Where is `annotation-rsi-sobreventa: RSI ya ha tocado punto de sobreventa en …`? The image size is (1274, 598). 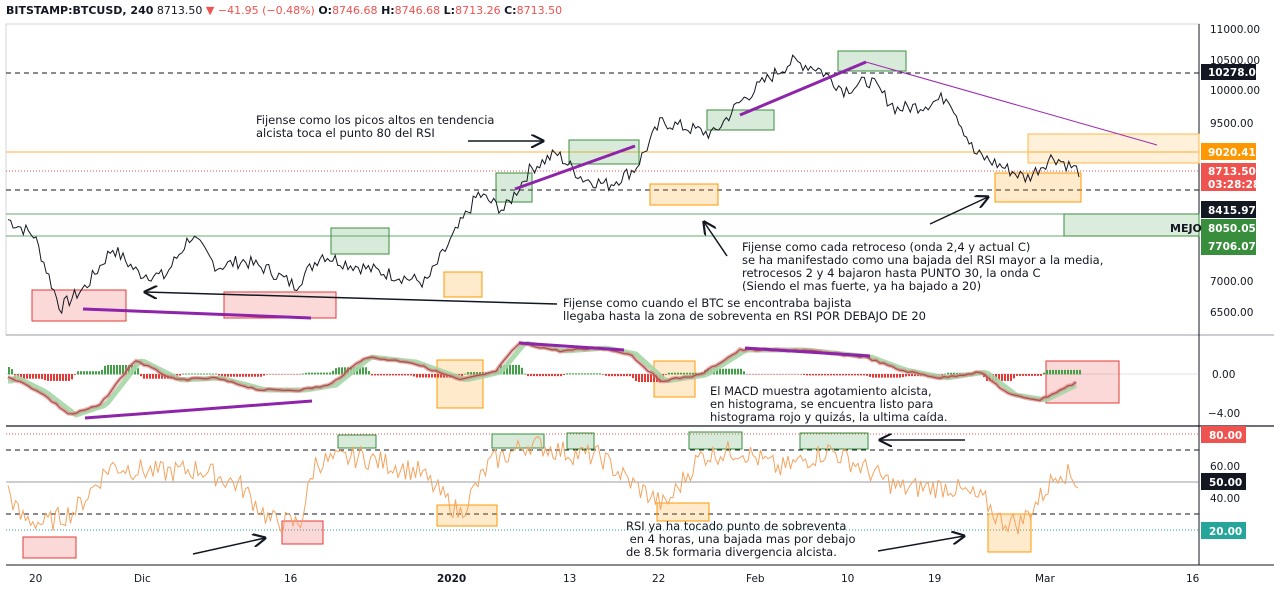 annotation-rsi-sobreventa: RSI ya ha tocado punto de sobreventa en … is located at coordinates (741, 539).